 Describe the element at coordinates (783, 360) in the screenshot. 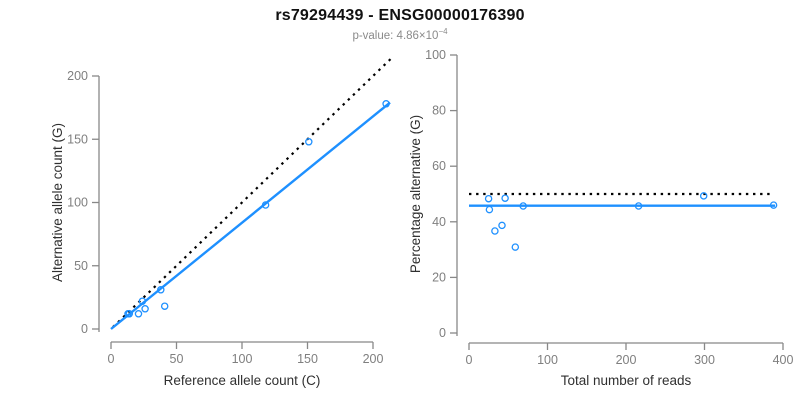

I see `x-tick-label: 400` at that location.